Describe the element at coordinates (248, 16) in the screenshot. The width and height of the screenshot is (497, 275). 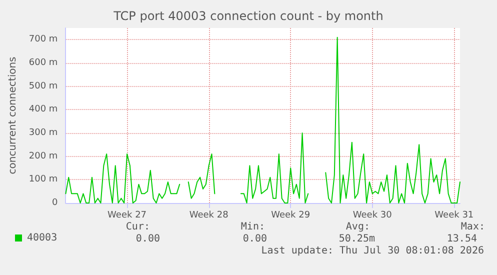
I see `chart-title: TCP port 40003 connection count - by month` at that location.